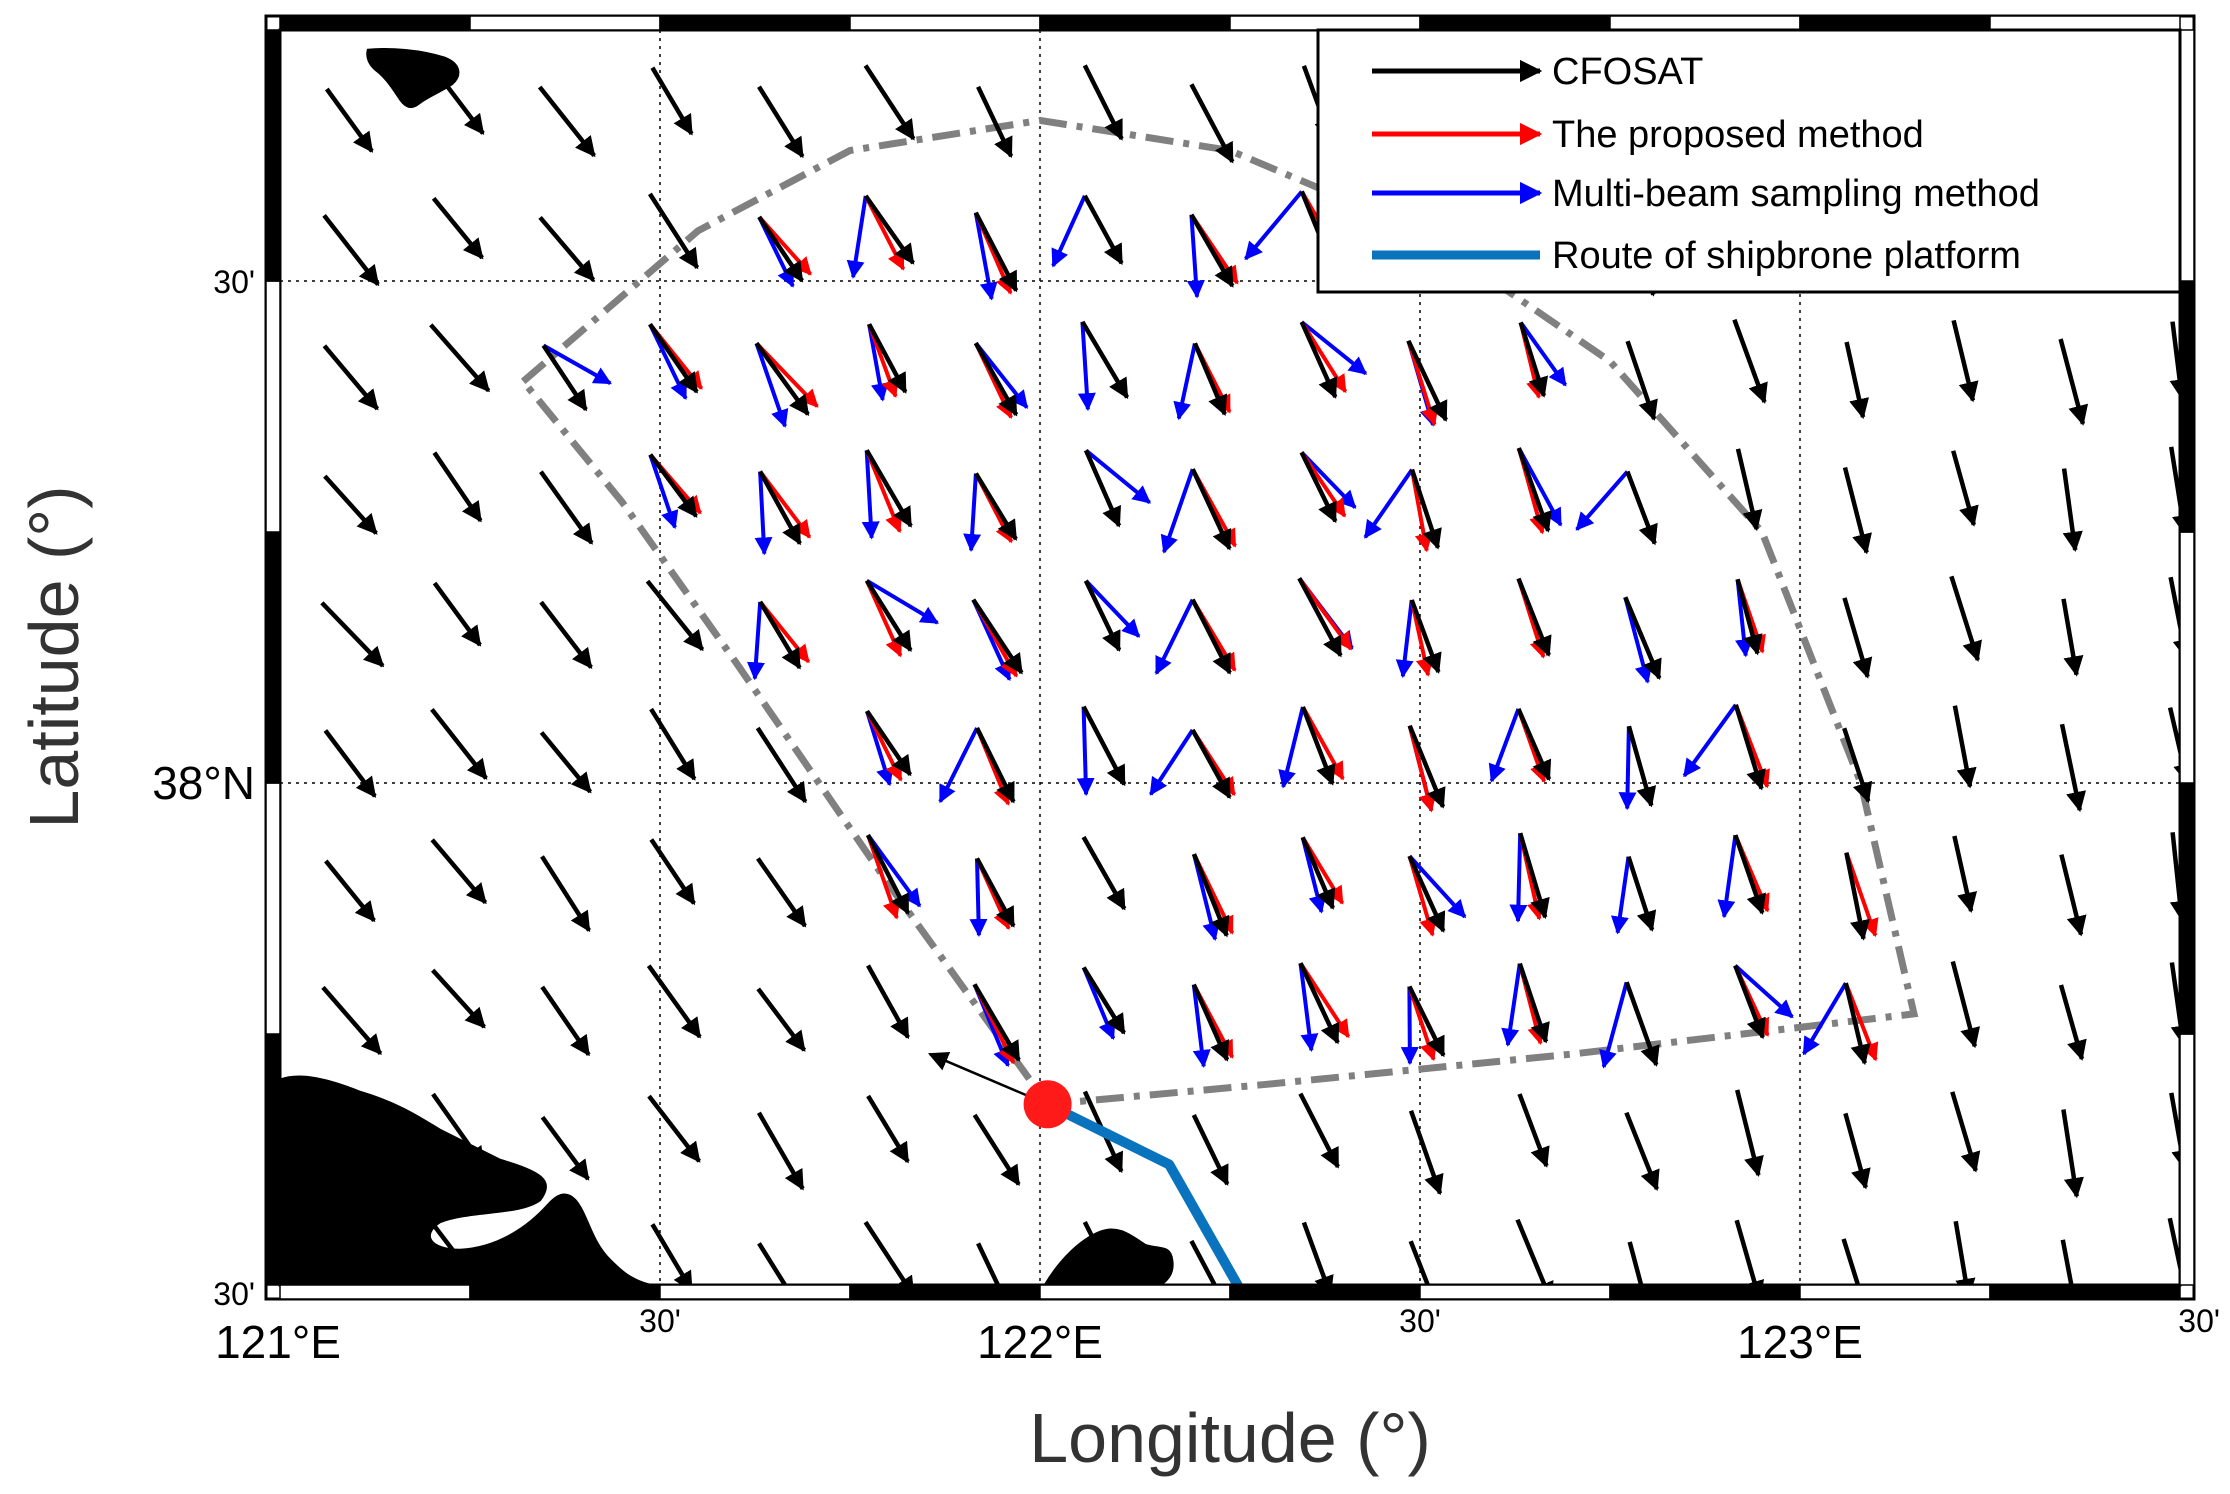  What do you see at coordinates (1217, 1335) in the screenshot?
I see `x-tick-labels: 121°E 30' 122°E 30' 123°E 30'` at bounding box center [1217, 1335].